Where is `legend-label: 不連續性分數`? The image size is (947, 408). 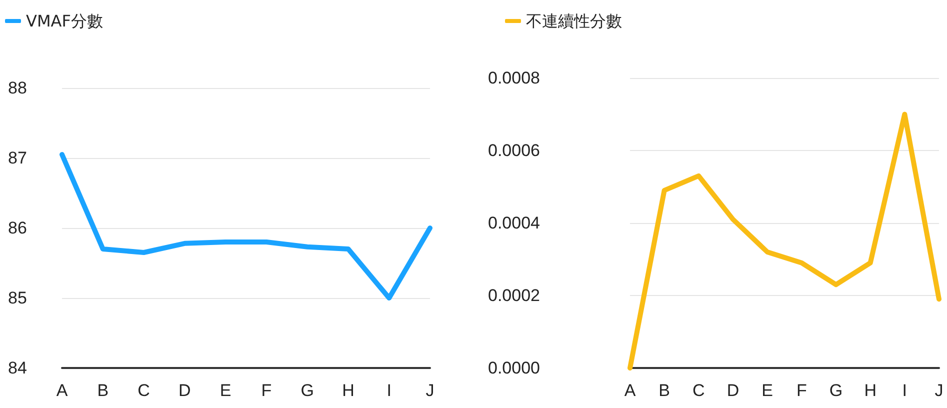 legend-label: 不連續性分數 is located at coordinates (574, 21).